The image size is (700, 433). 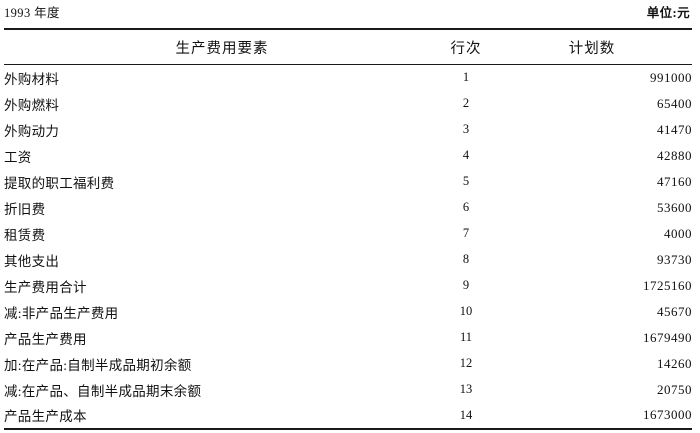 What do you see at coordinates (32, 79) in the screenshot?
I see `cell-cost-element: 外购材料` at bounding box center [32, 79].